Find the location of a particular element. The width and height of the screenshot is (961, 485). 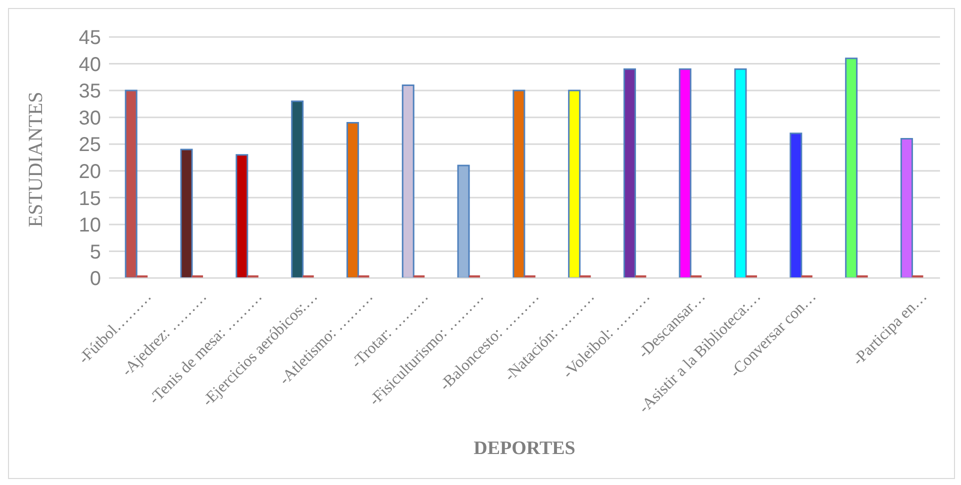

y-tick-label: 10 is located at coordinates (89, 225).